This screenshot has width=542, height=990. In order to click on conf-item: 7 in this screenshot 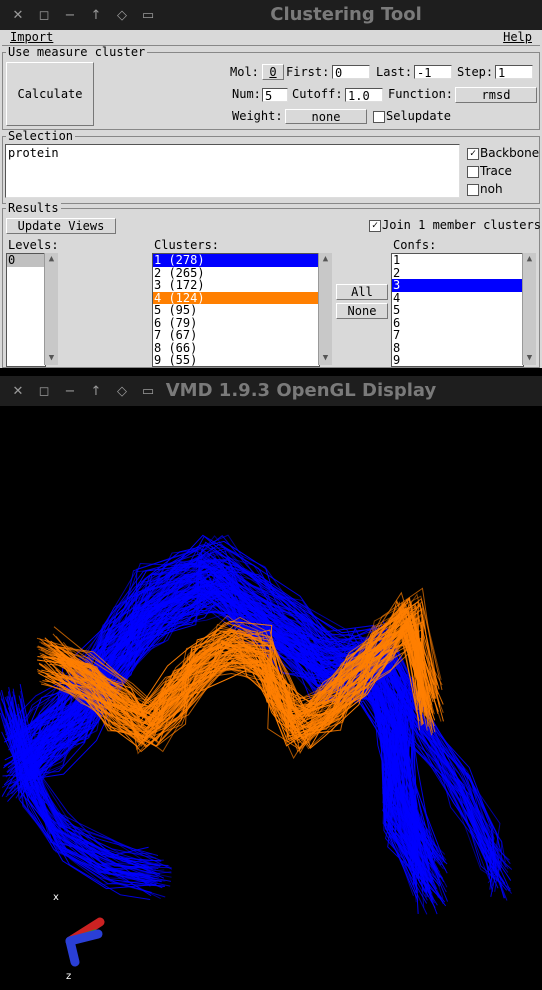, I will do `click(397, 335)`.